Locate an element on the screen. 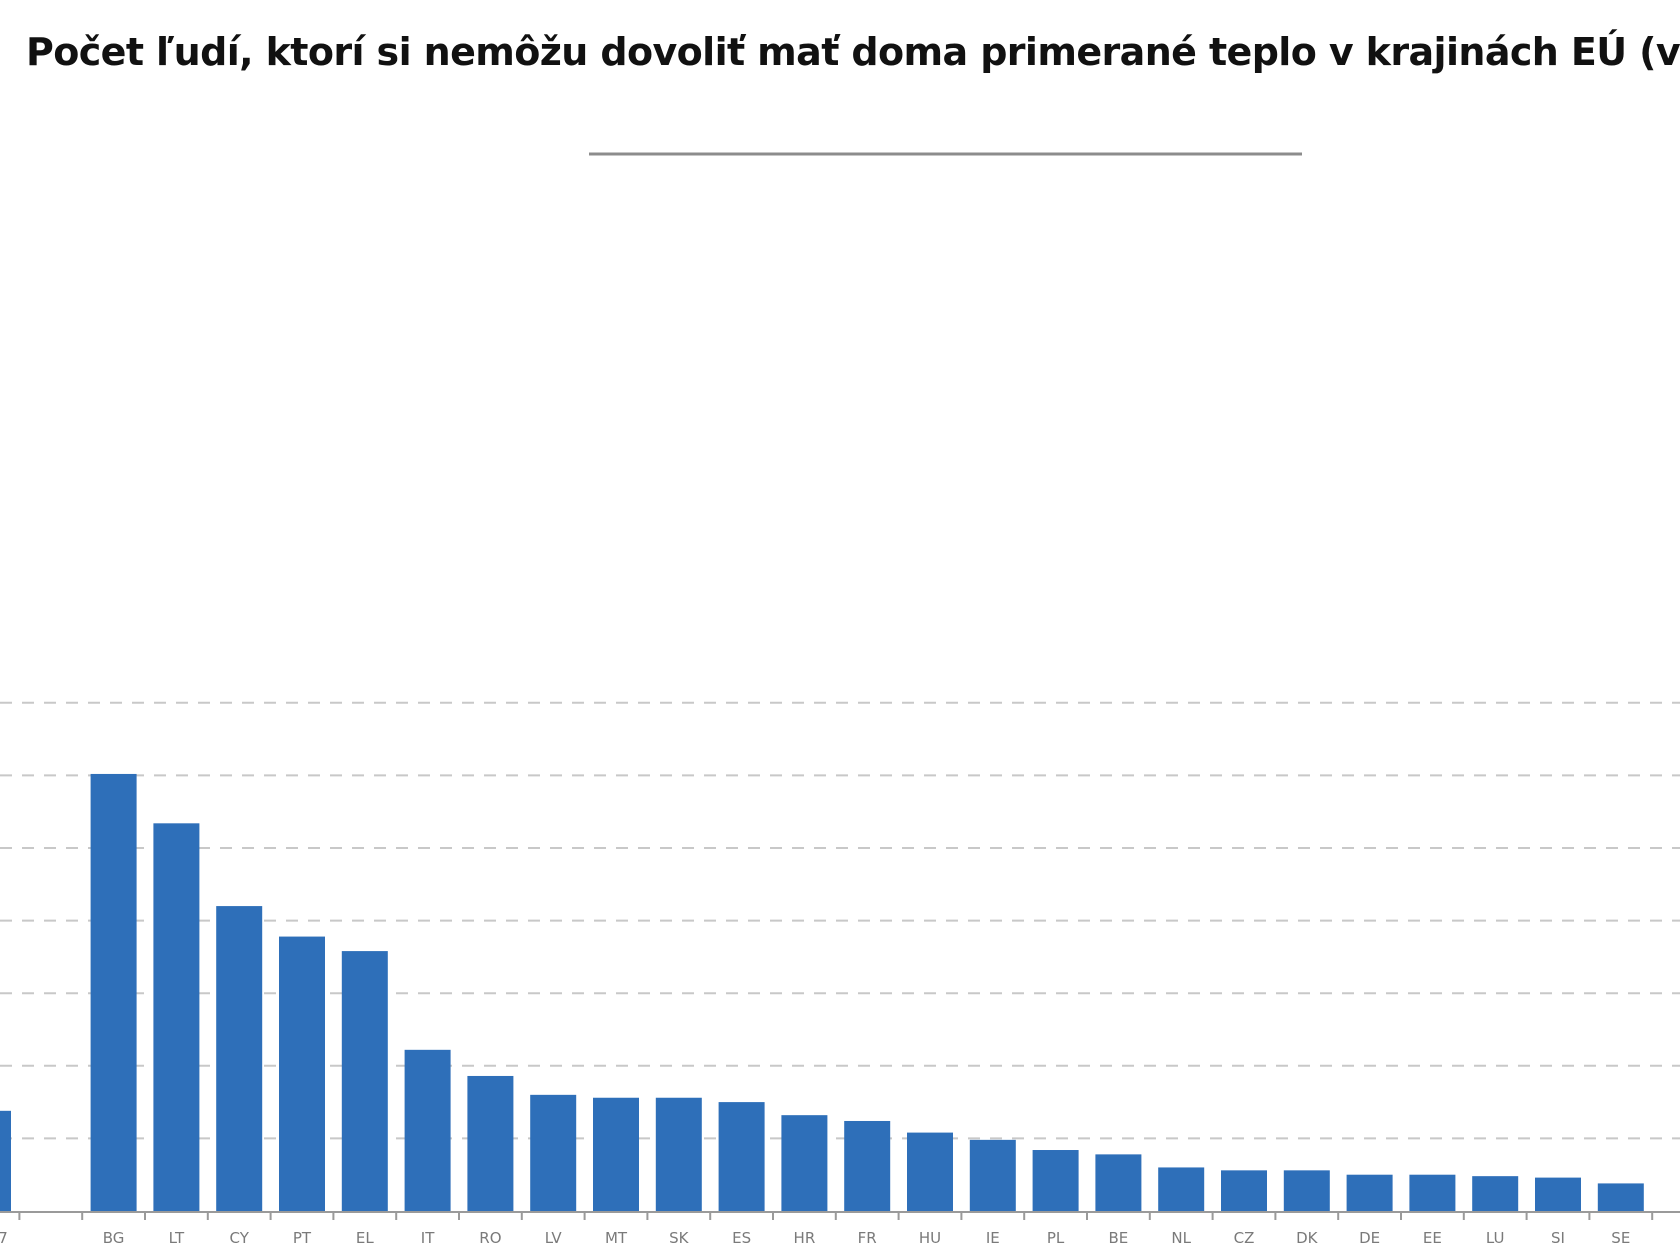 This screenshot has width=1680, height=1260. x-tick-label: BG is located at coordinates (114, 1238).